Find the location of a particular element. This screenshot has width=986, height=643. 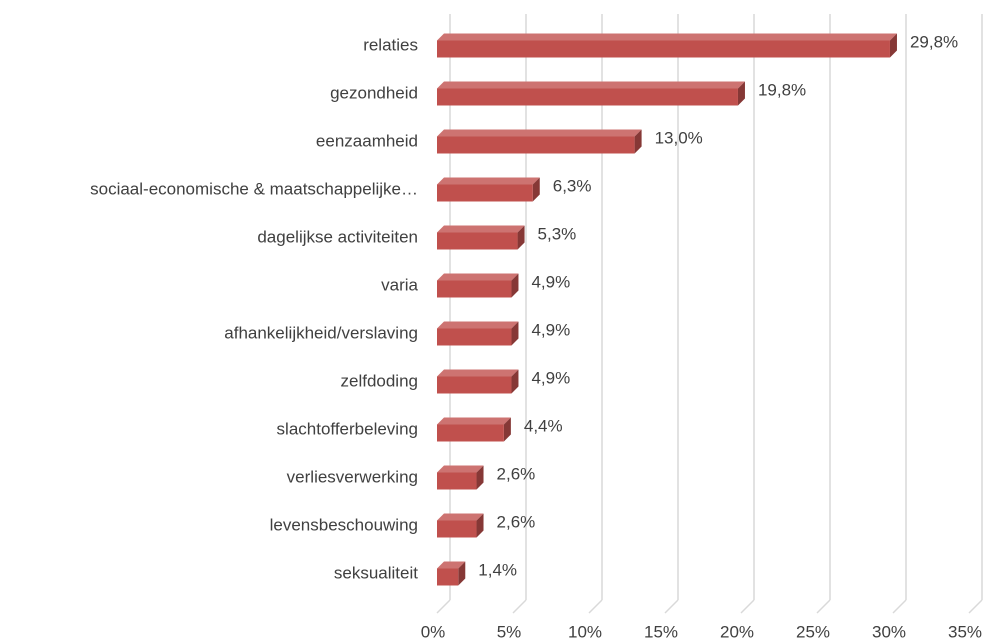

value-label: 29,8% is located at coordinates (934, 41).